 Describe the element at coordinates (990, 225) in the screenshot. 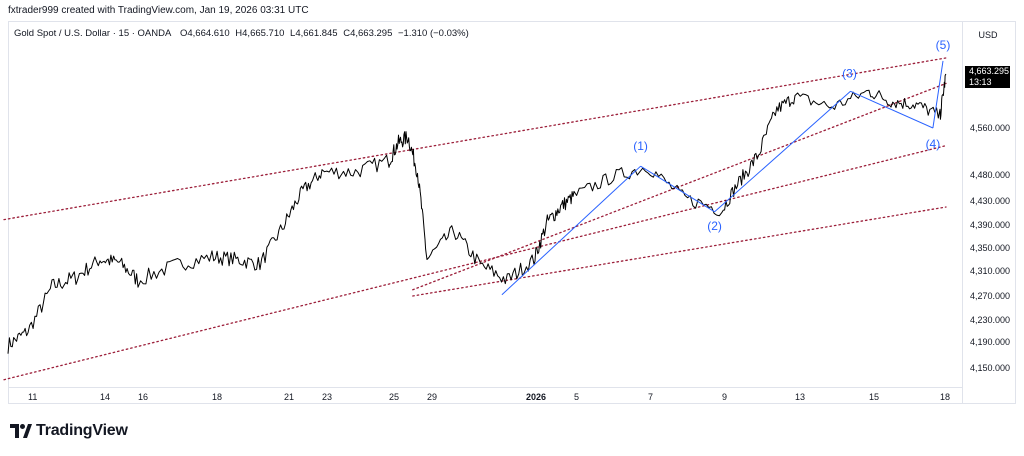

I see `price-tick-label: 4,390.000` at that location.